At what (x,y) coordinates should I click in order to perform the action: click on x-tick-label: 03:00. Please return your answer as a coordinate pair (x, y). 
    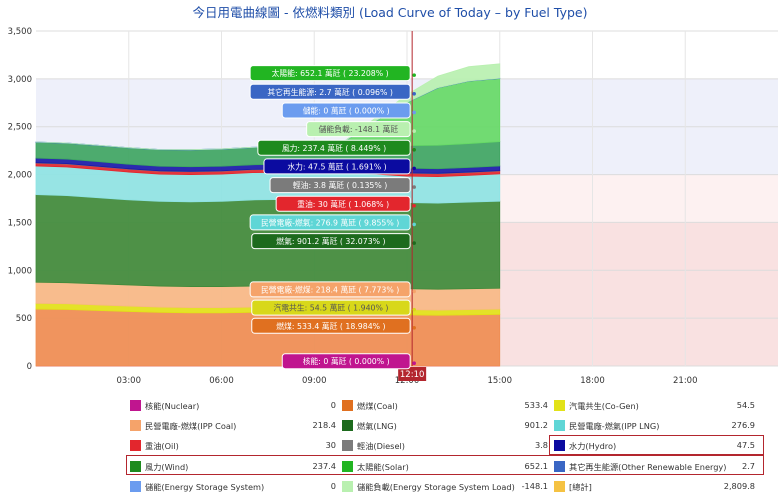
    Looking at the image, I should click on (129, 381).